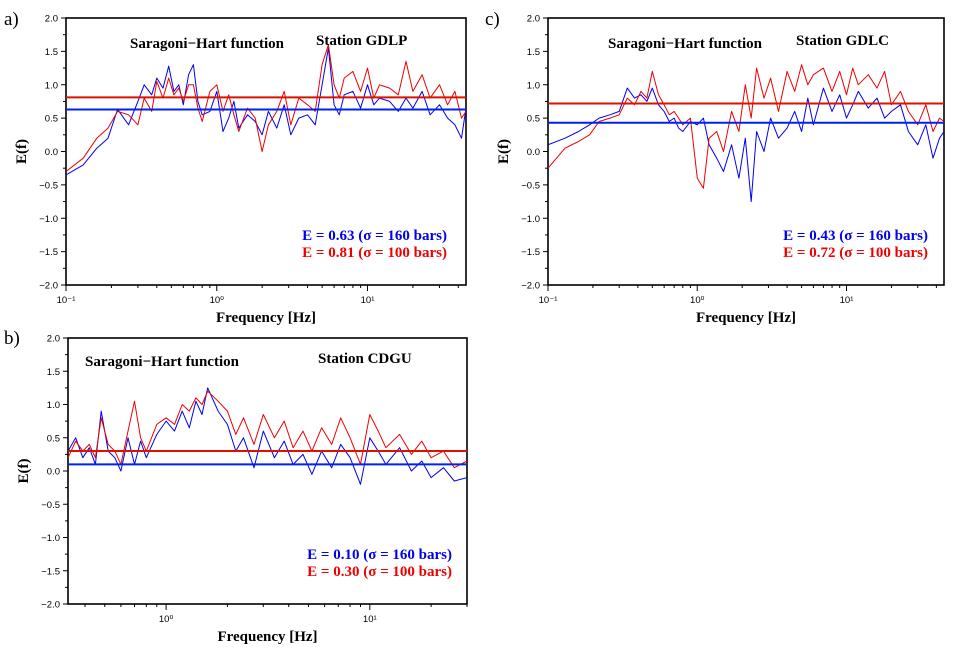 The width and height of the screenshot is (953, 651). I want to click on station-title: Station CDGU, so click(365, 359).